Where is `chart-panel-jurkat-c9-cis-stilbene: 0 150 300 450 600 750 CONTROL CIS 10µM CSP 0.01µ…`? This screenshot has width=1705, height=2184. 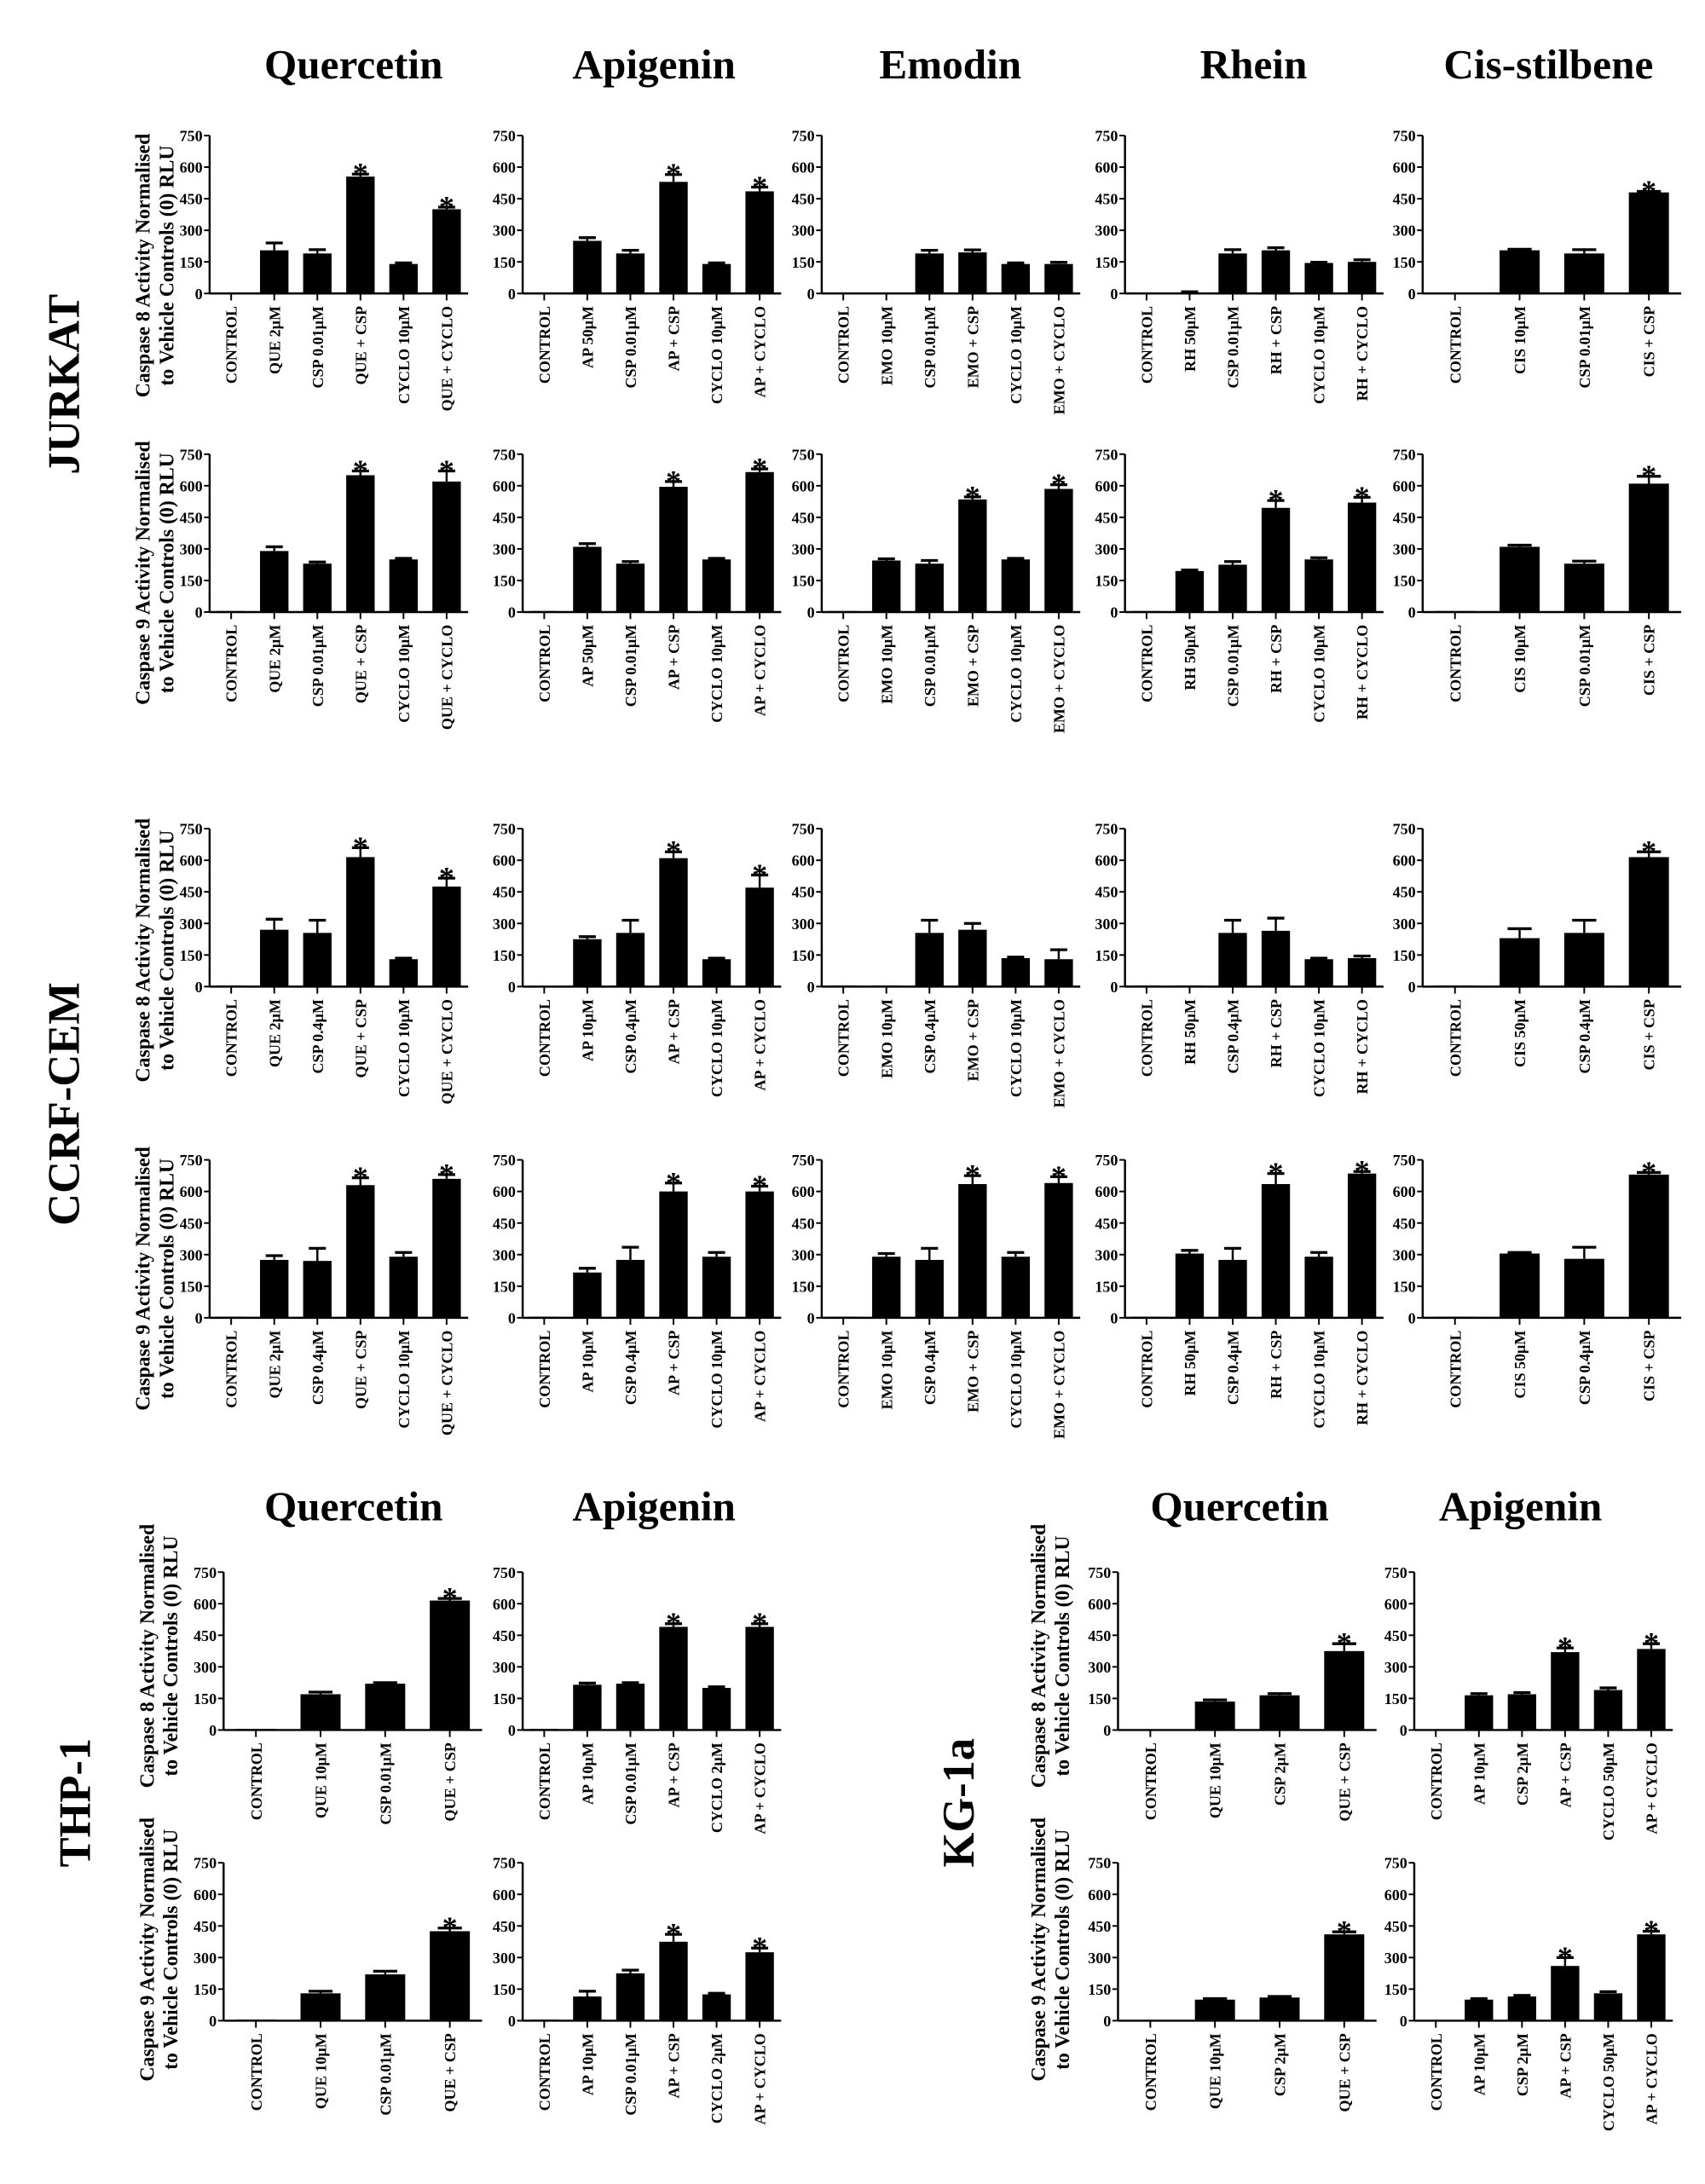 chart-panel-jurkat-c9-cis-stilbene: 0 150 300 450 600 750 CONTROL CIS 10µM CSP 0.01µ… is located at coordinates (1538, 576).